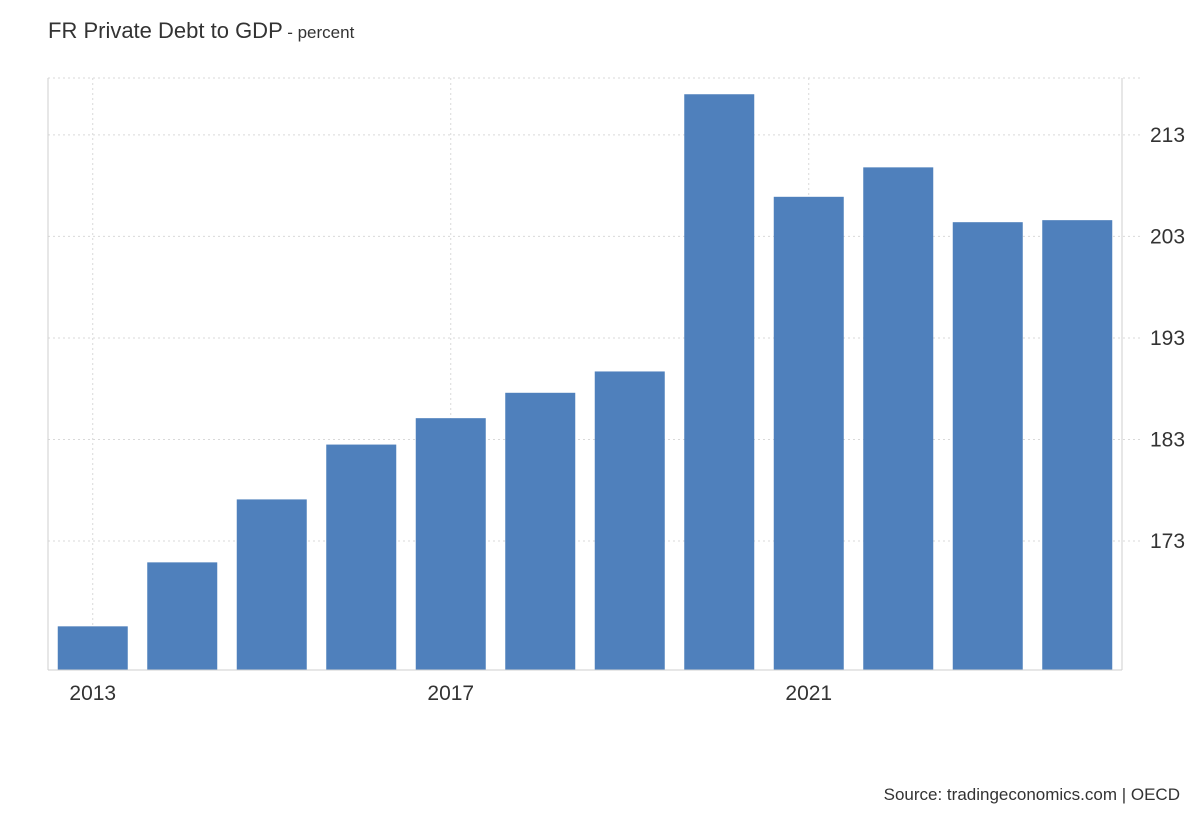 Image resolution: width=1200 pixels, height=820 pixels. I want to click on chart-title-row: FR Private Debt to GDP - percent, so click(201, 31).